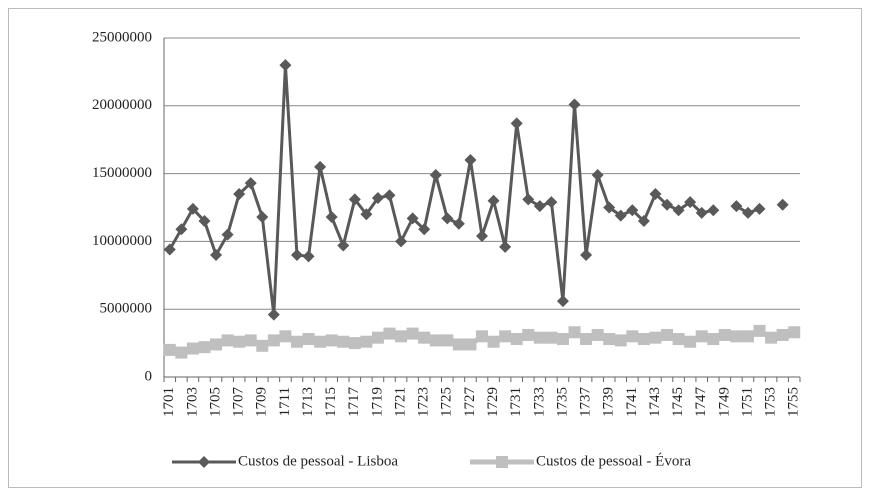 This screenshot has height=488, width=870. I want to click on legend-marker, so click(502, 462).